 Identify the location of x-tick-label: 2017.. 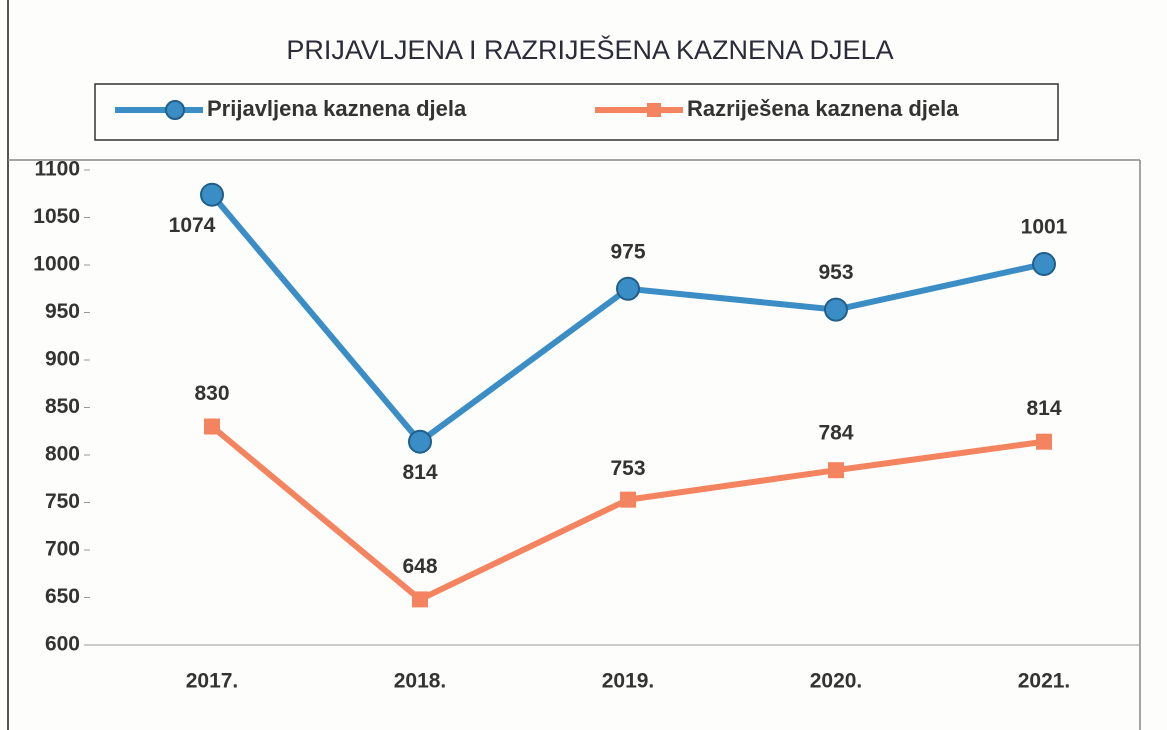
(212, 681).